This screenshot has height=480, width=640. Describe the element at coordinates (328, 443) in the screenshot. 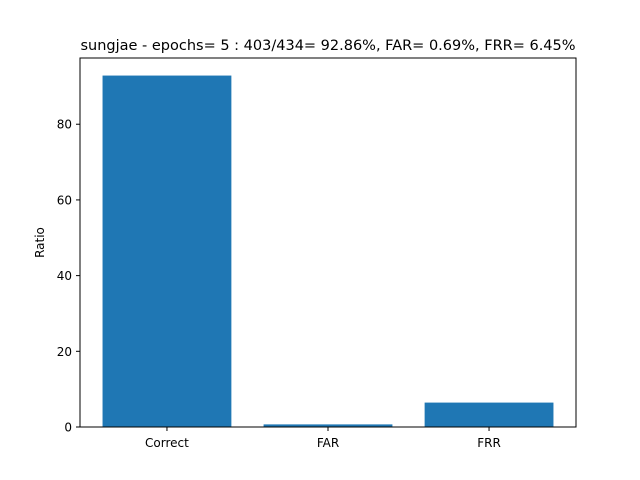

I see `x-tick-label: FAR` at that location.